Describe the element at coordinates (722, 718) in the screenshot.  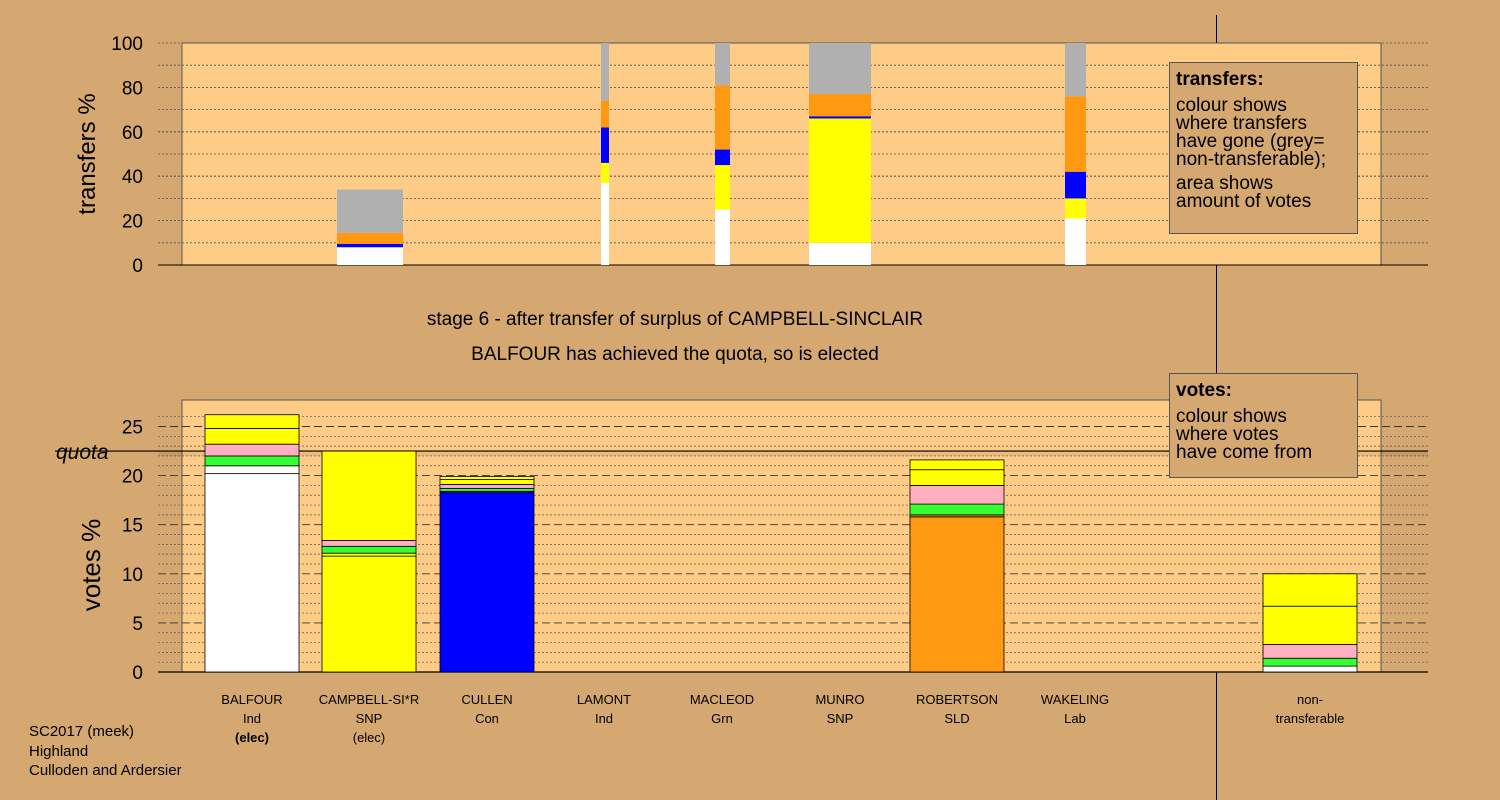
I see `candidate-party-label: Grn` at that location.